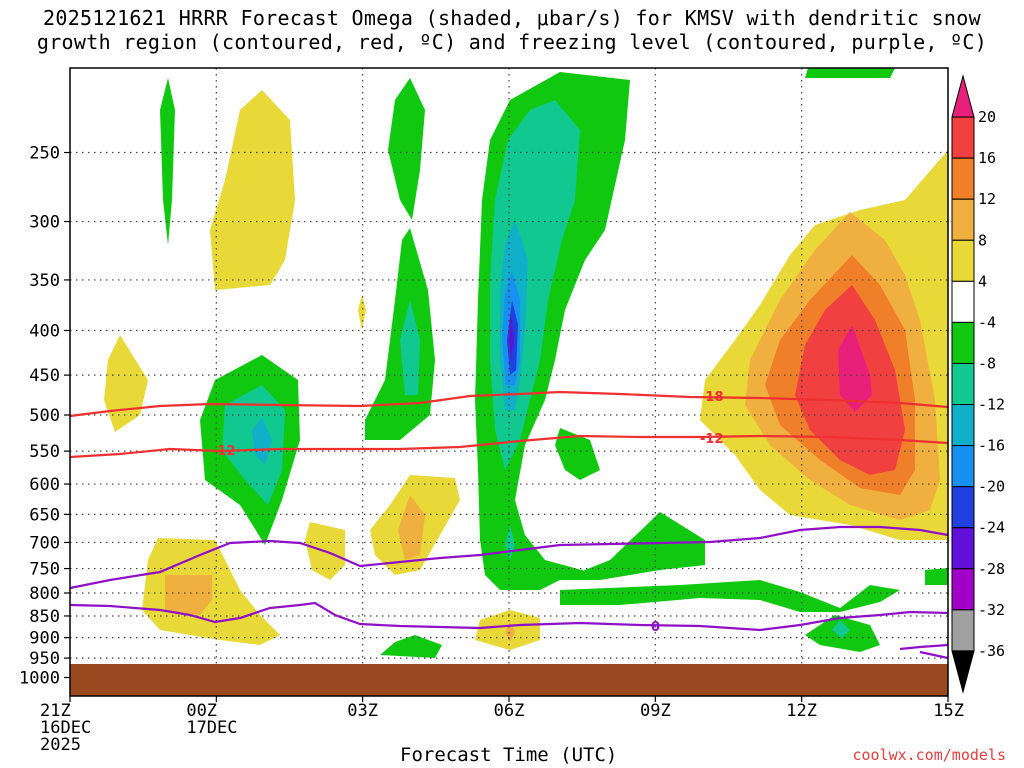 The width and height of the screenshot is (1024, 768). What do you see at coordinates (65, 728) in the screenshot?
I see `x-tick-label: 16DEC` at bounding box center [65, 728].